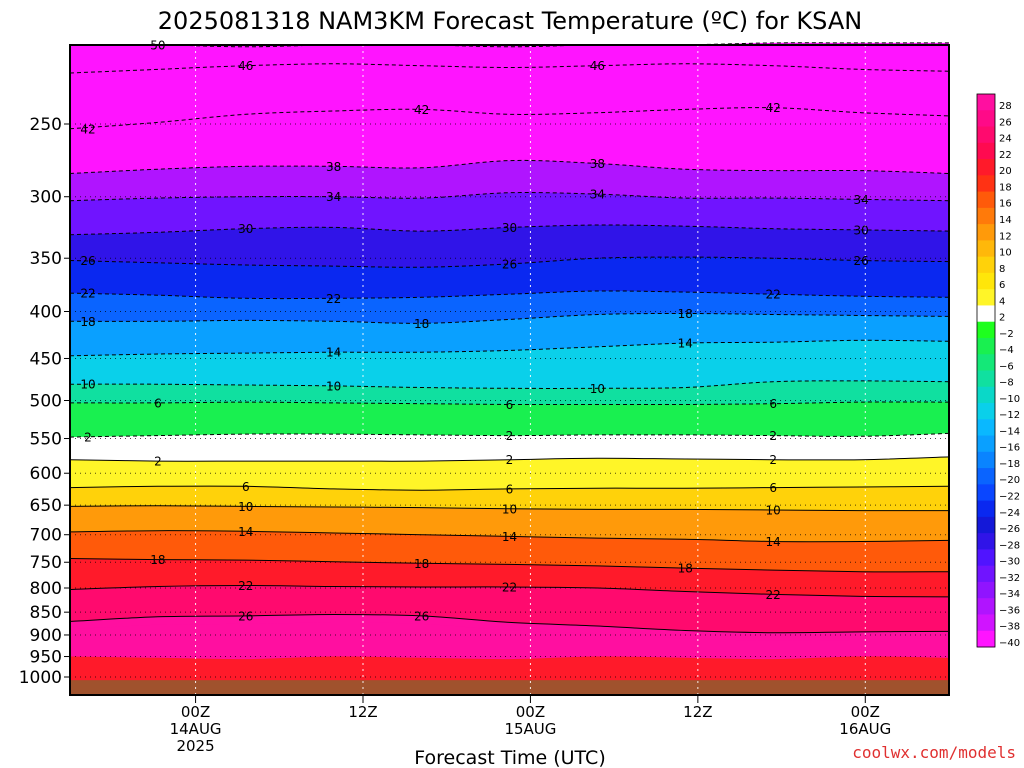  Describe the element at coordinates (1009, 610) in the screenshot. I see `colorbar-label: −36` at that location.